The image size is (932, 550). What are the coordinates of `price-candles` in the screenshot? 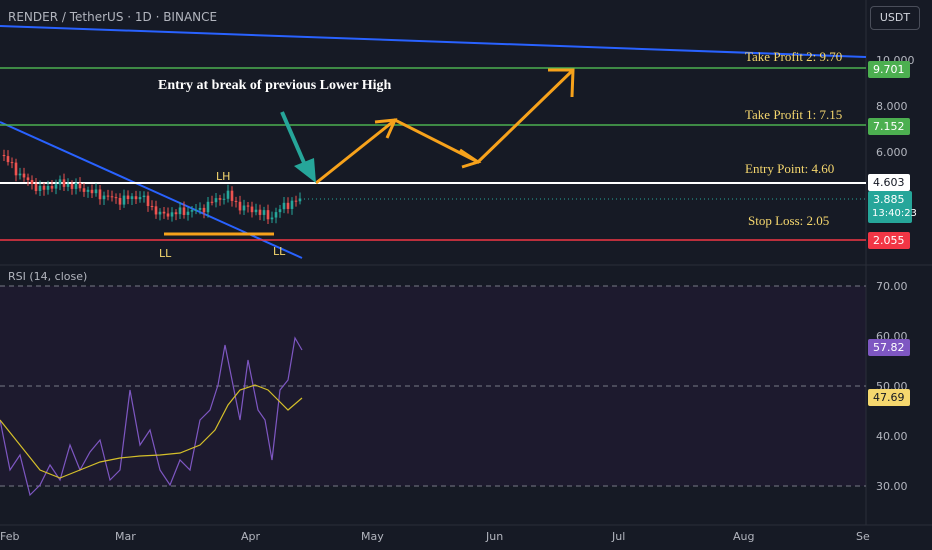 It's located at (152, 186).